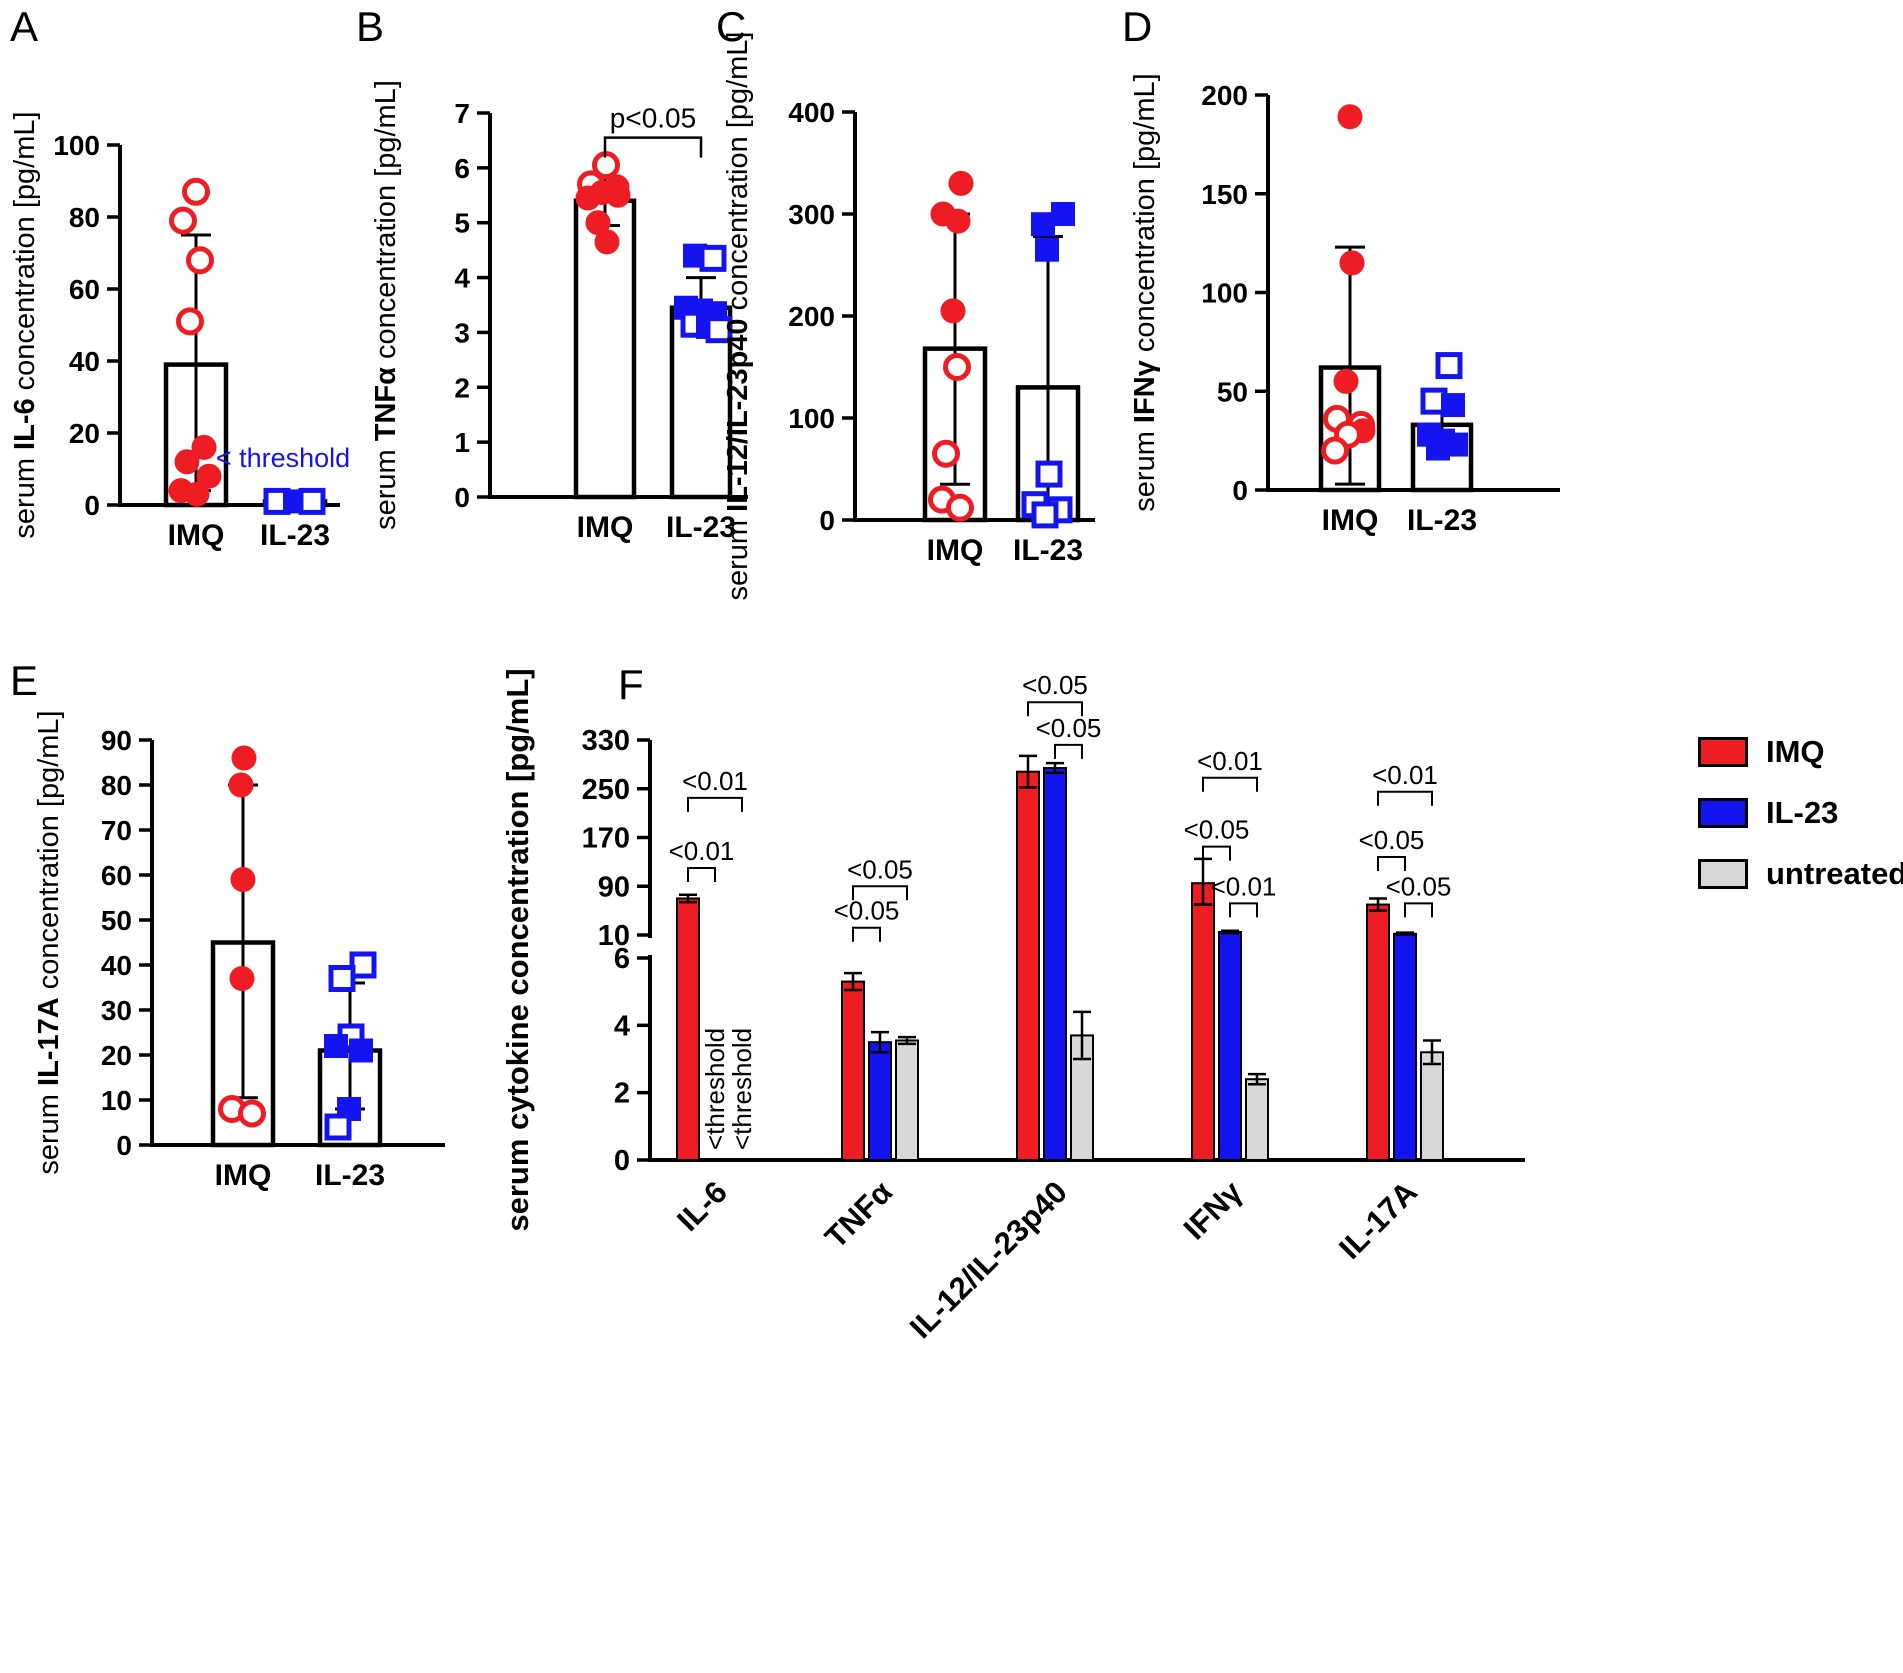 Image resolution: width=1903 pixels, height=1673 pixels. I want to click on legend-swatch-untreated, so click(1723, 874).